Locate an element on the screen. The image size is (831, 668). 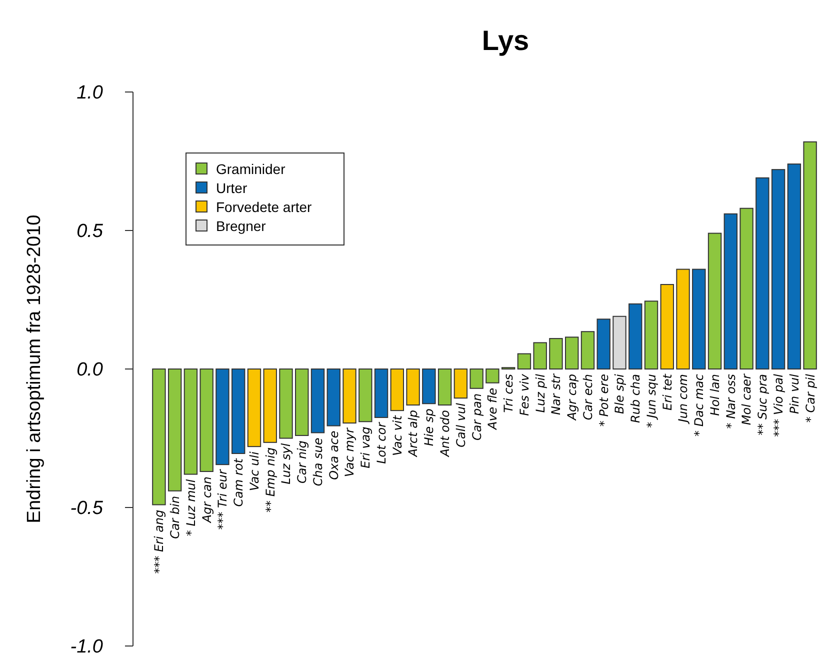
x-tick-label: Ave fle is located at coordinates (493, 409).